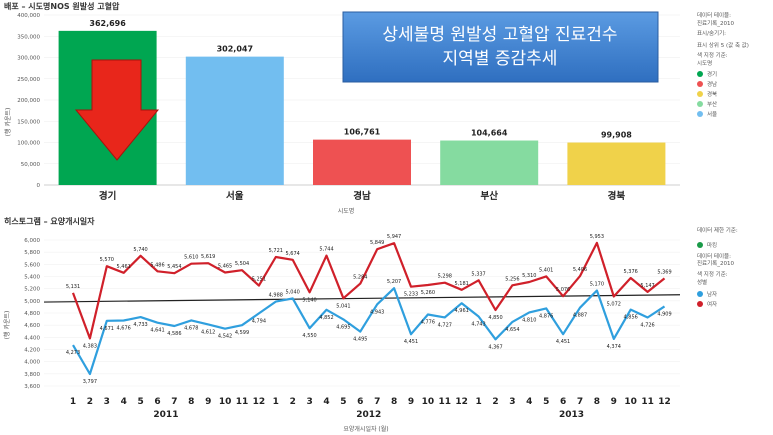 The image size is (773, 435). Describe the element at coordinates (326, 318) in the screenshot. I see `line-data-label: 4,852` at that location.